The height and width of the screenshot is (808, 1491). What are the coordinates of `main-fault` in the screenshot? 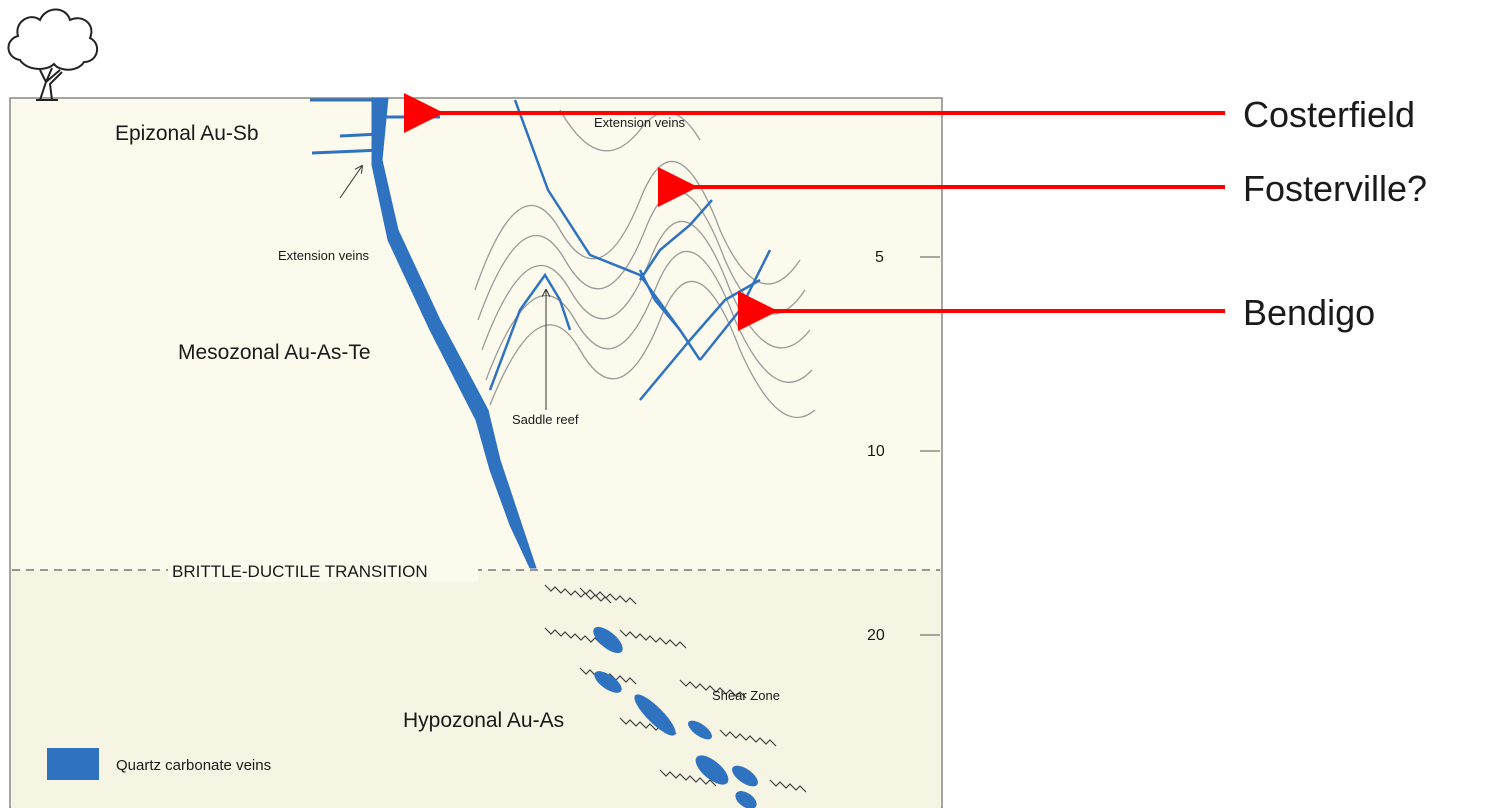 It's located at (454, 333).